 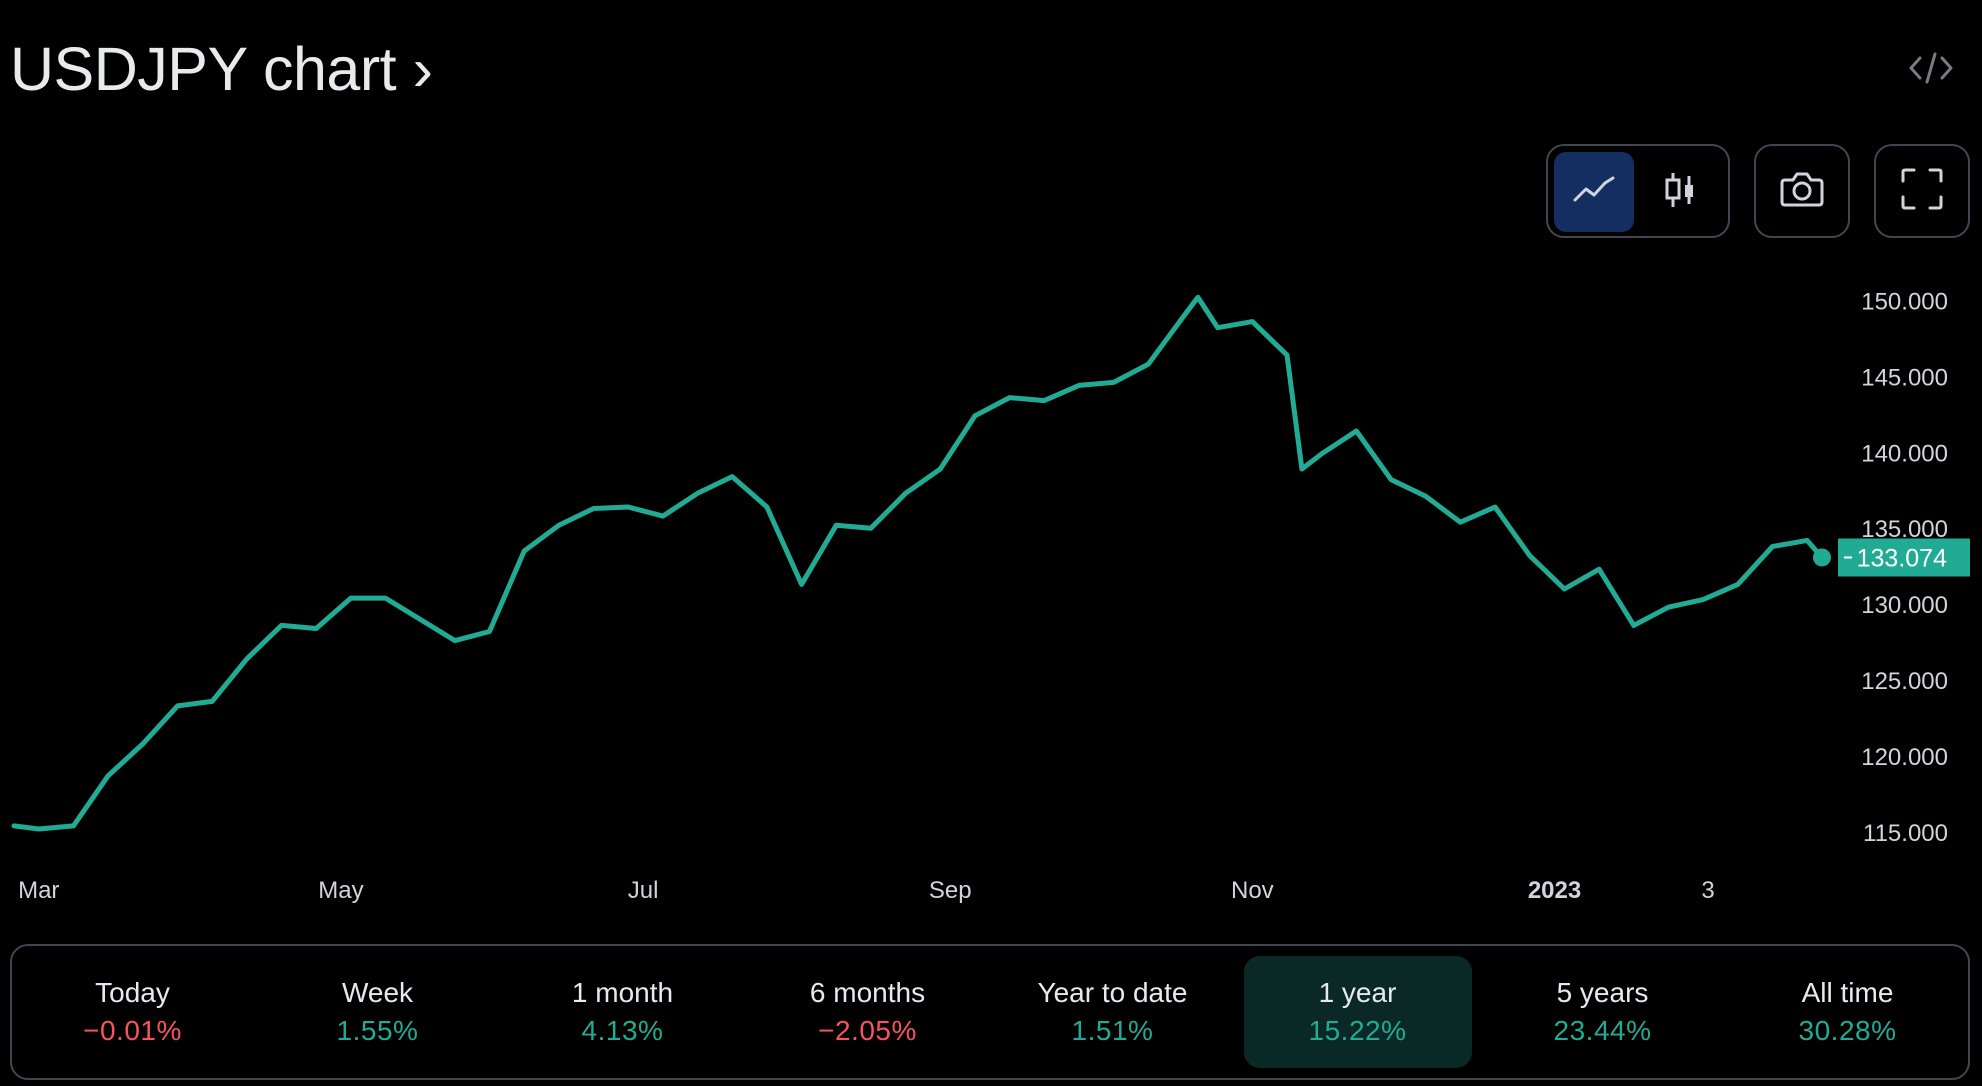 What do you see at coordinates (340, 890) in the screenshot?
I see `x-tick-label: May` at bounding box center [340, 890].